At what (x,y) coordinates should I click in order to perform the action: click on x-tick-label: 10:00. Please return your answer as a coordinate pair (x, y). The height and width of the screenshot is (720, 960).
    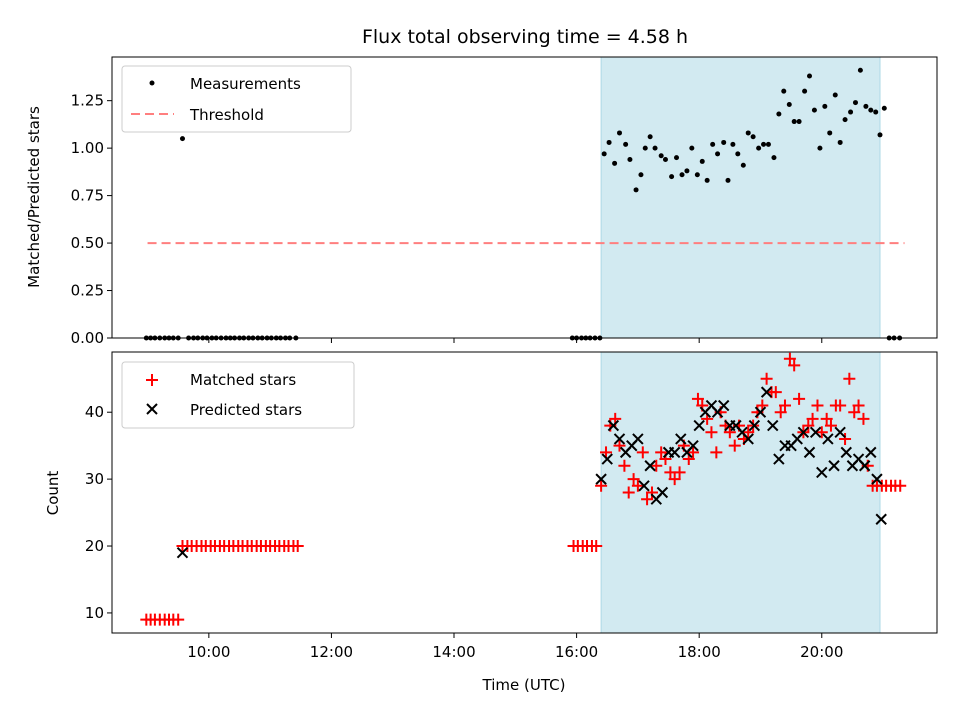
    Looking at the image, I should click on (208, 652).